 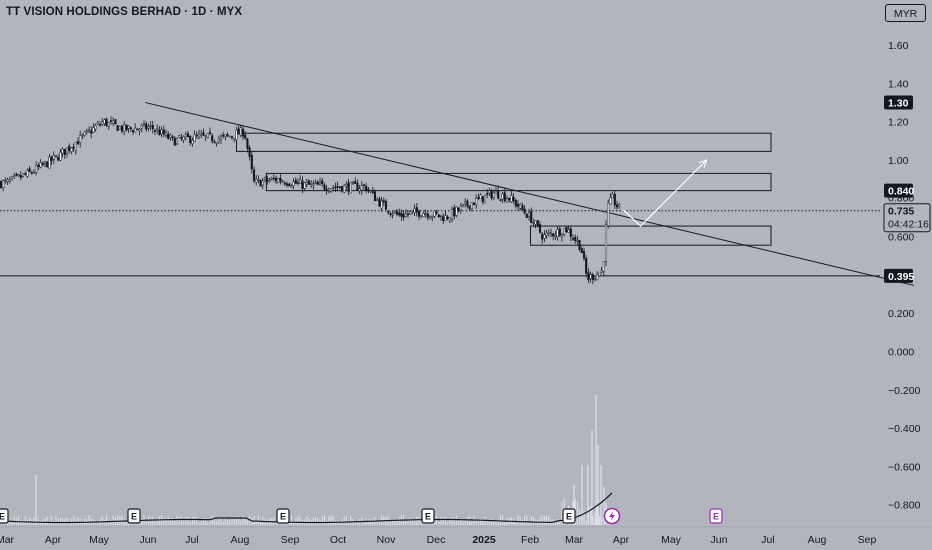 What do you see at coordinates (621, 540) in the screenshot?
I see `x-tick-label: Apr` at bounding box center [621, 540].